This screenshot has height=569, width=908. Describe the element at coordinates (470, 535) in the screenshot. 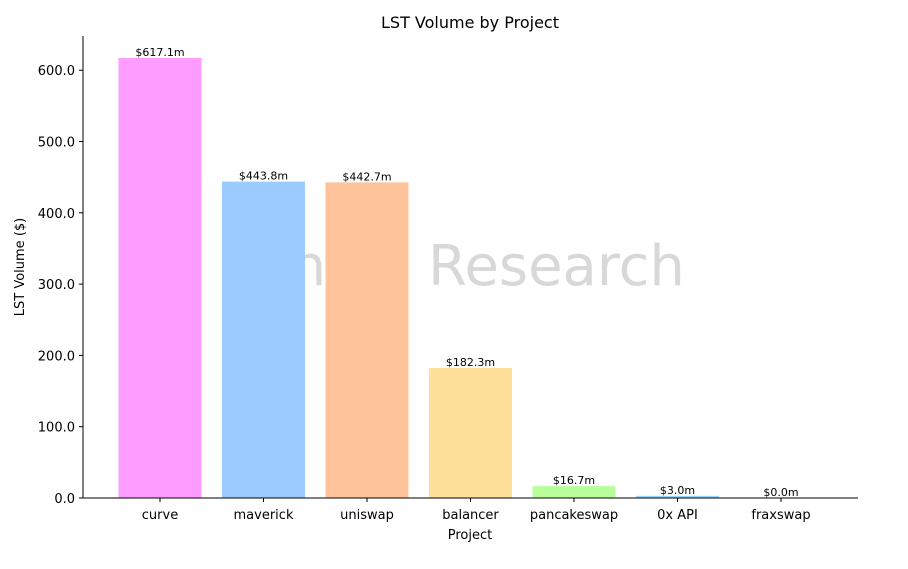

I see `x-axis-title: Project` at that location.